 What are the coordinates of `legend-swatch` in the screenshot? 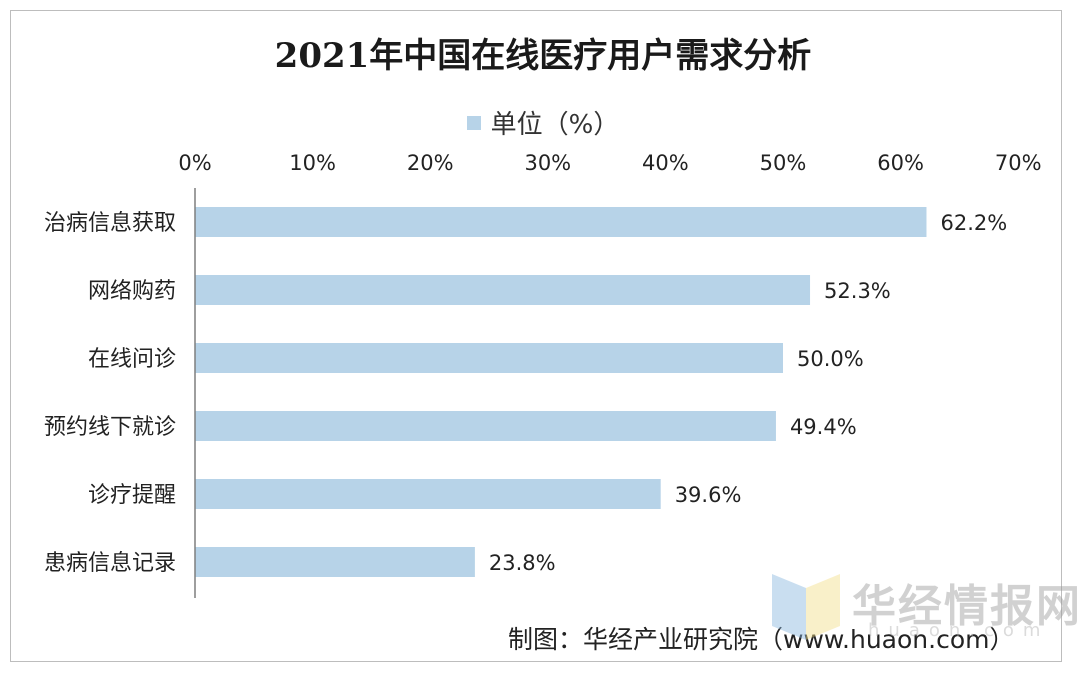 It's located at (473, 122).